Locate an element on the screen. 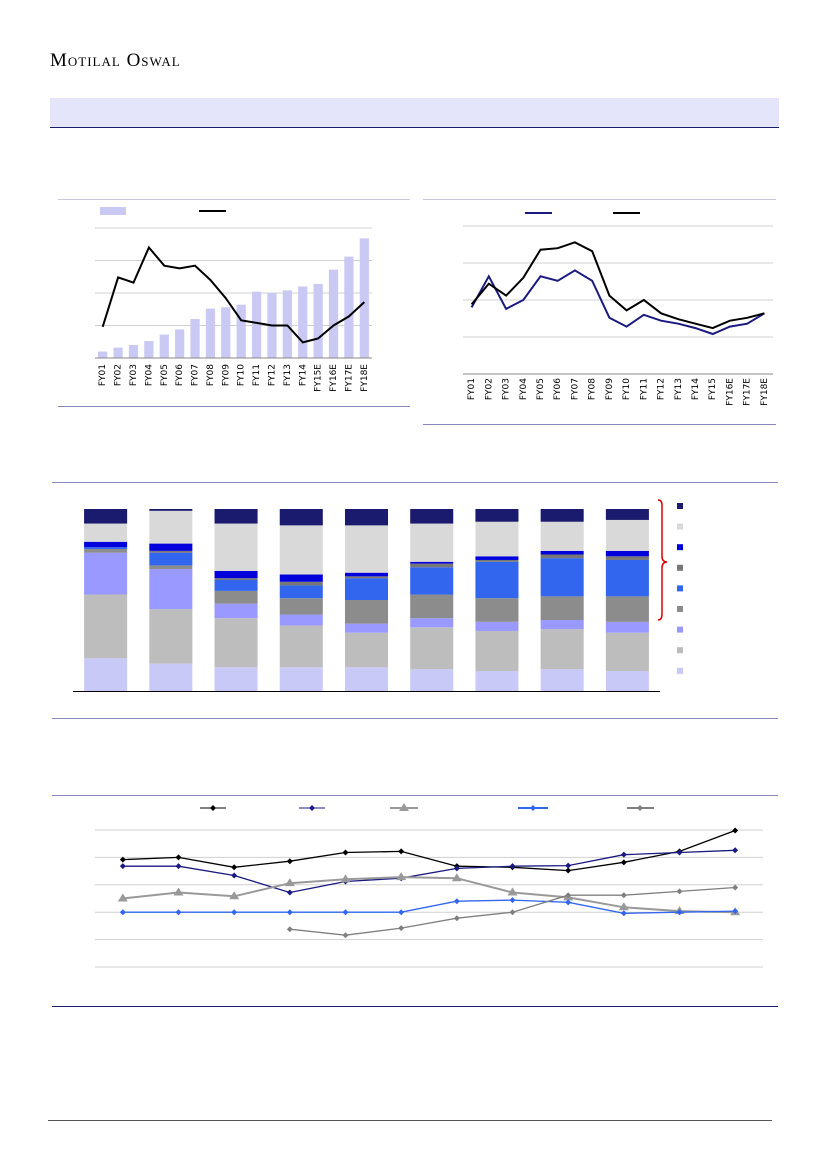  x-tick-label: FY13 is located at coordinates (288, 375).